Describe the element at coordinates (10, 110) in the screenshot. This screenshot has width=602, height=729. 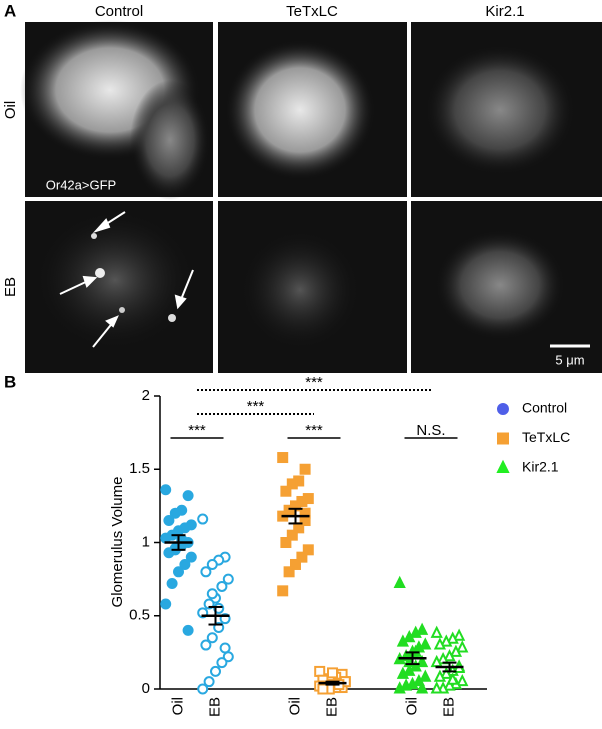
I see `row-label: Oil` at that location.